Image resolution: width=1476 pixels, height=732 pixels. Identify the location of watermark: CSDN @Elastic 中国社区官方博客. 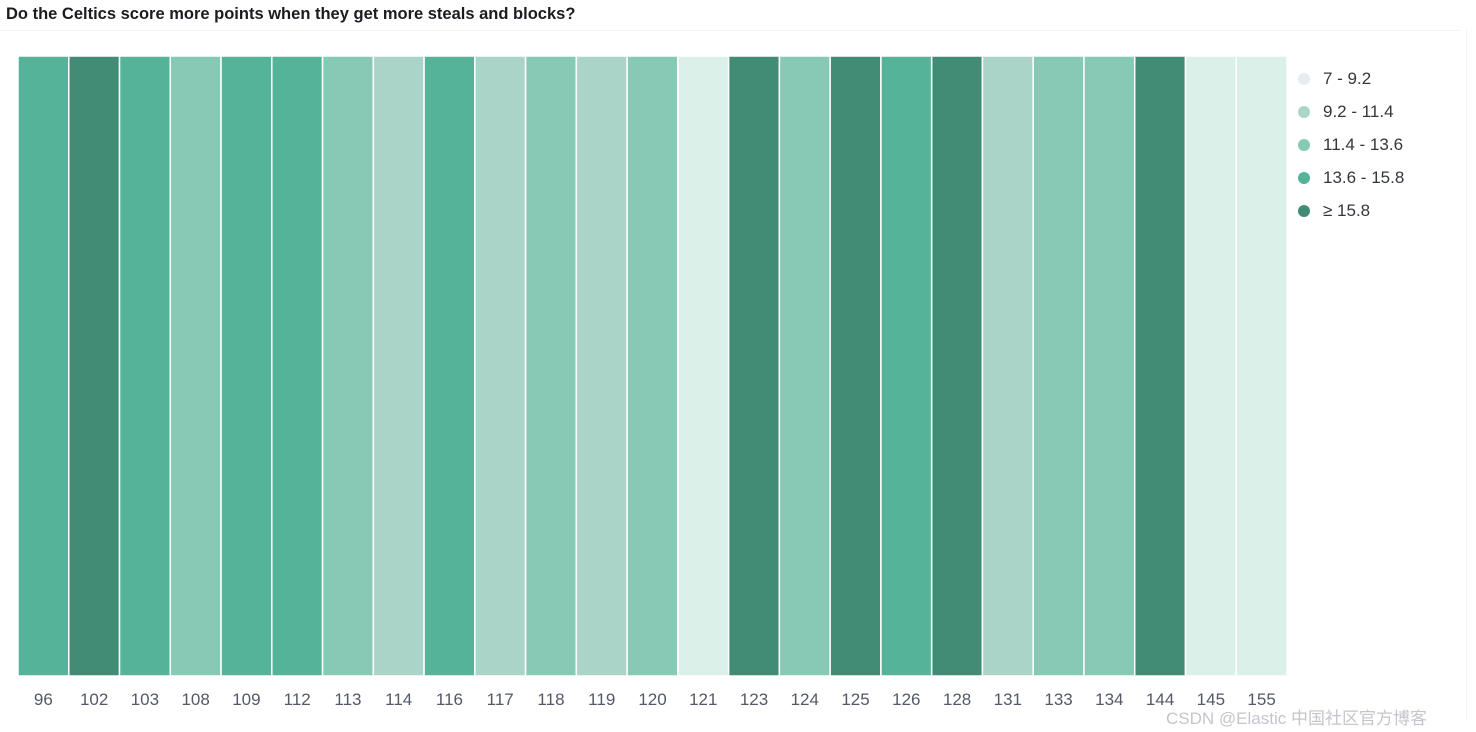
(1296, 718).